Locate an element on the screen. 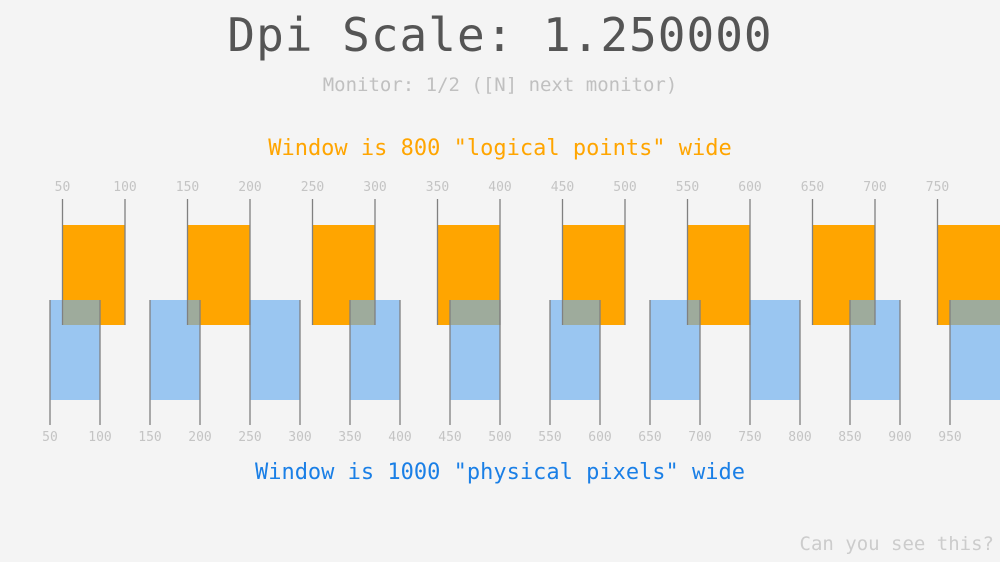 This screenshot has height=562, width=1000. logical-tick-label: 750 is located at coordinates (937, 187).